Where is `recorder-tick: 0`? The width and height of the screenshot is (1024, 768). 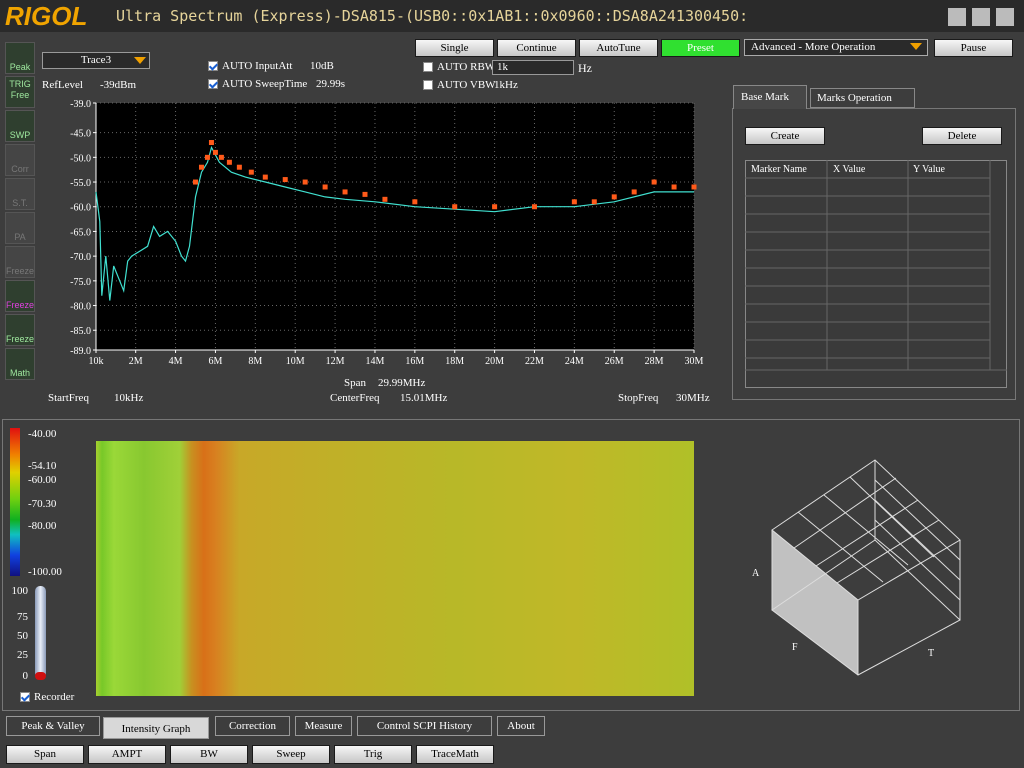 recorder-tick: 0 is located at coordinates (25, 676).